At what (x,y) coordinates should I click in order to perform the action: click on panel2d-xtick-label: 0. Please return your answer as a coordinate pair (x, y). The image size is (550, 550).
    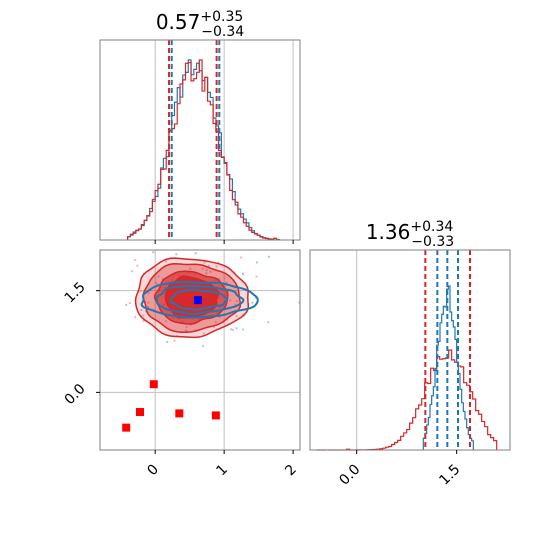
    Looking at the image, I should click on (153, 471).